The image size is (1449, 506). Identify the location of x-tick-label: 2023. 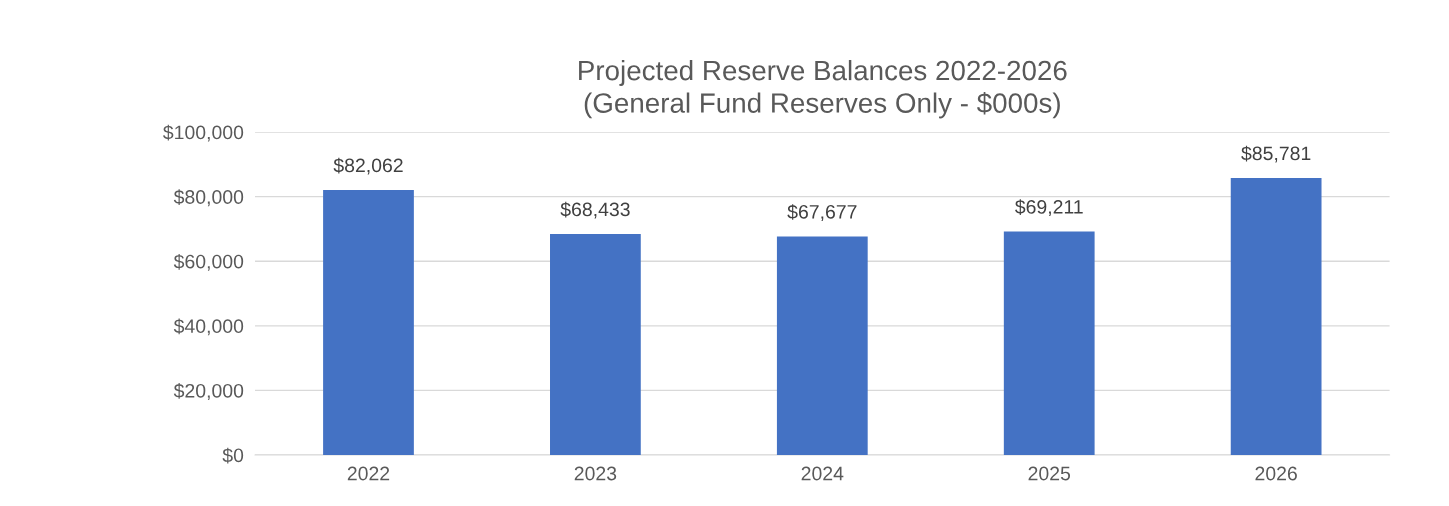
(595, 473).